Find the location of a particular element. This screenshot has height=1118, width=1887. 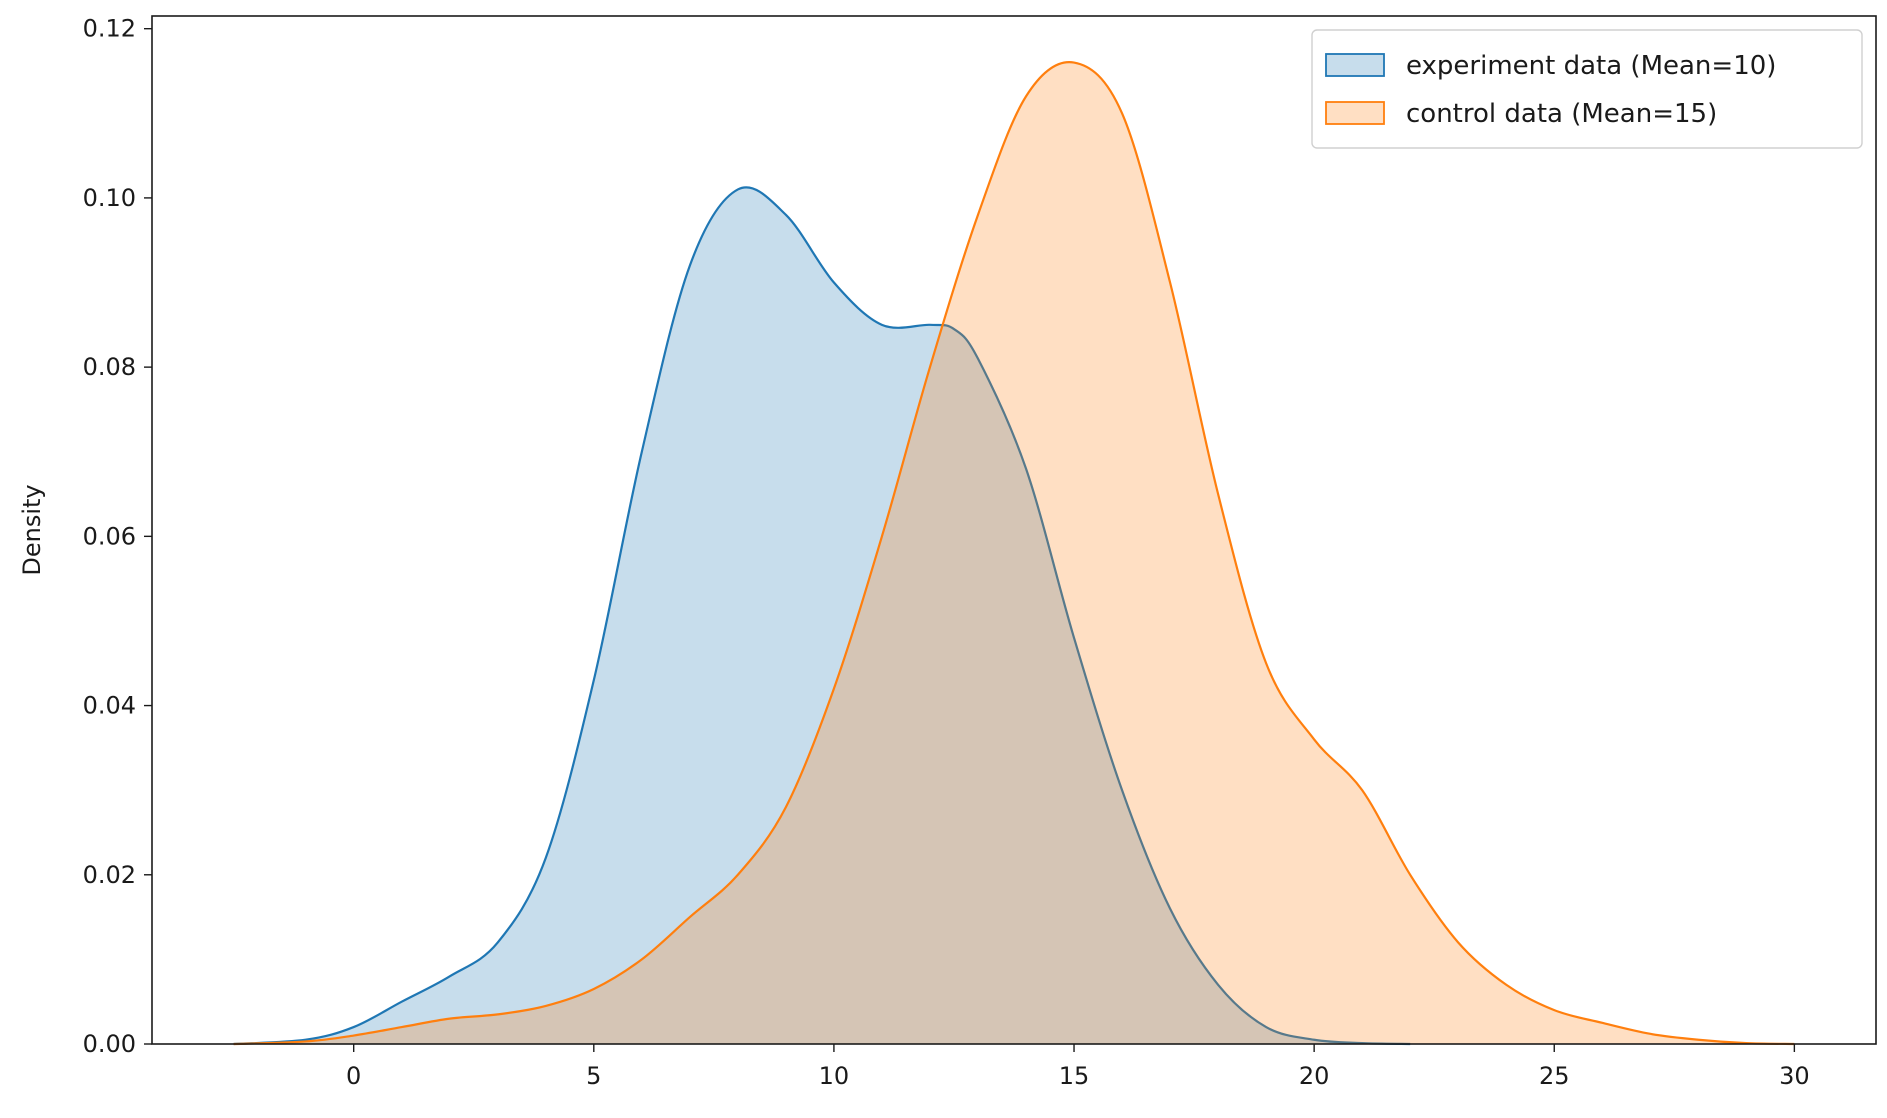

x-tick-label: 0 is located at coordinates (353, 1076).